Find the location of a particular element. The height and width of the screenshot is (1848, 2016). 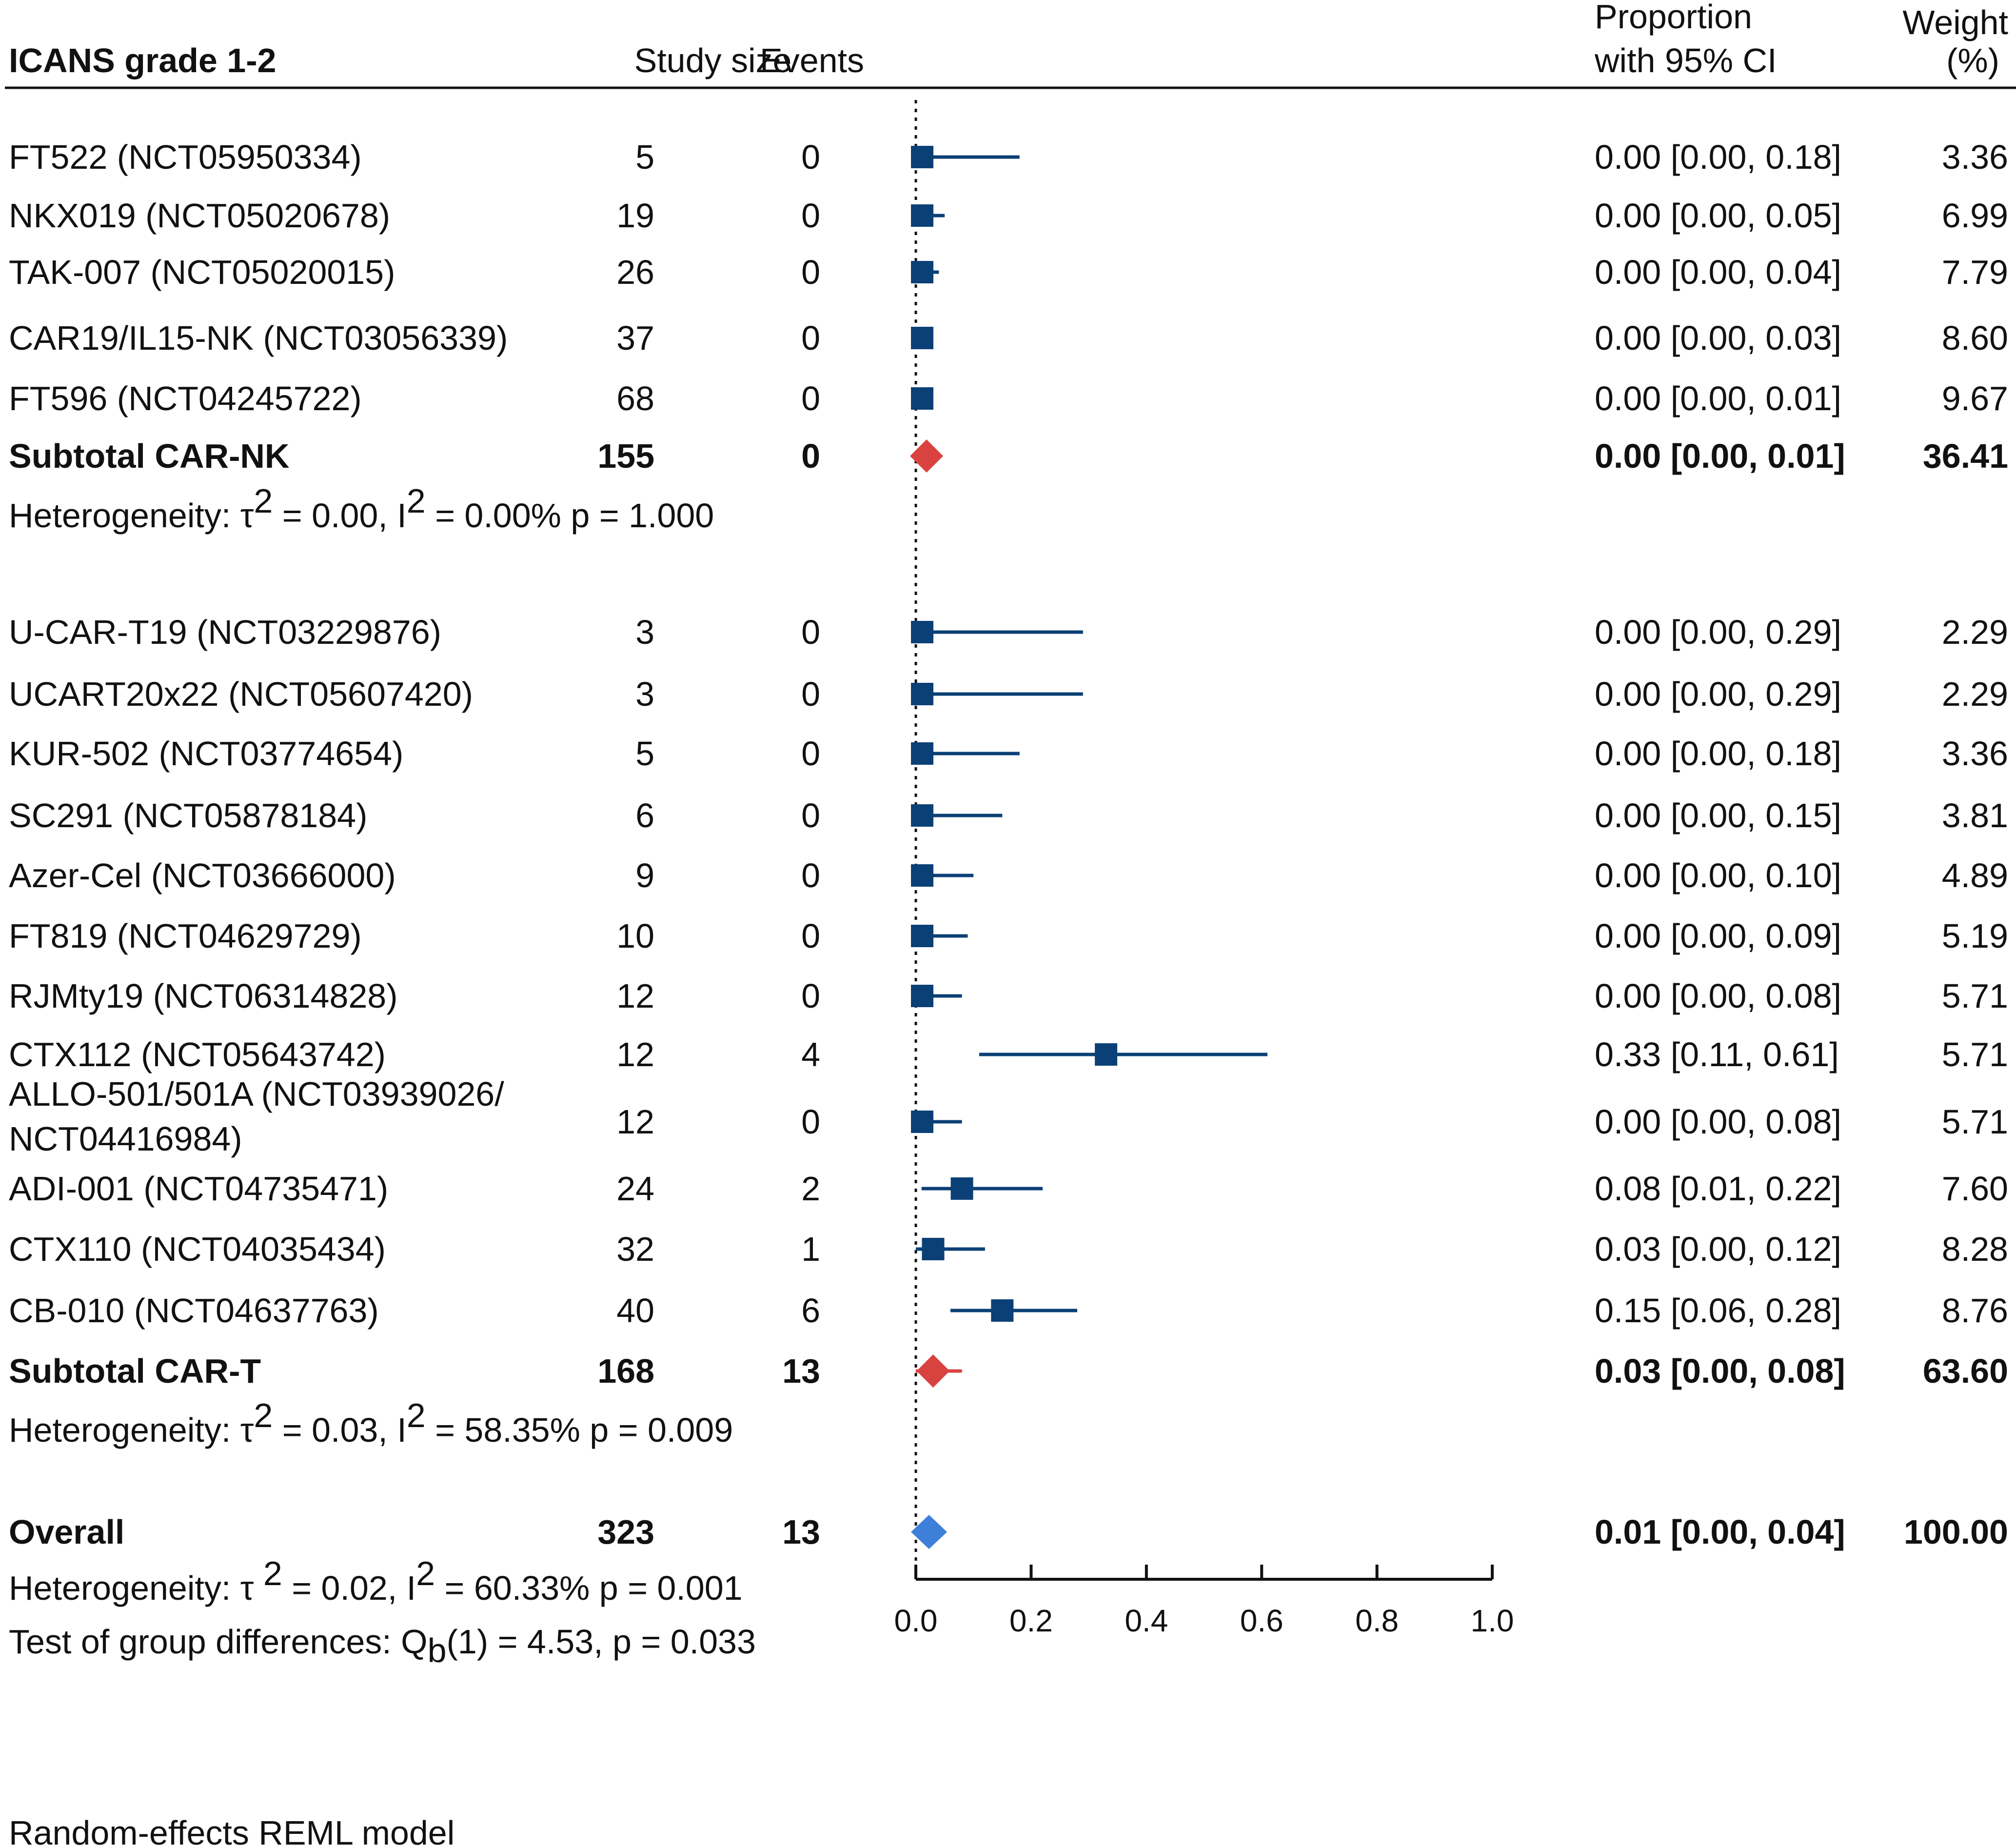

overall-events: 13 is located at coordinates (801, 1532).